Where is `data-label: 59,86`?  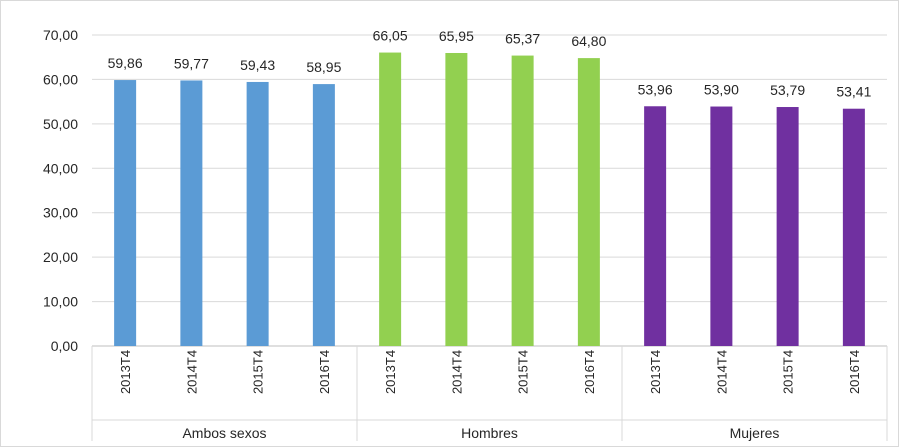
data-label: 59,86 is located at coordinates (125, 63).